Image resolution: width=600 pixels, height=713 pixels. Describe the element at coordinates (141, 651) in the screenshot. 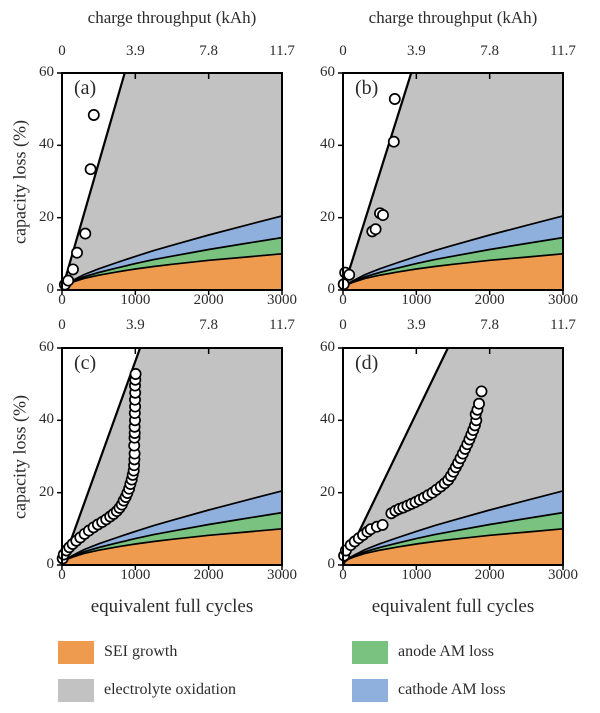

I see `legend-label-sei: SEI growth` at that location.